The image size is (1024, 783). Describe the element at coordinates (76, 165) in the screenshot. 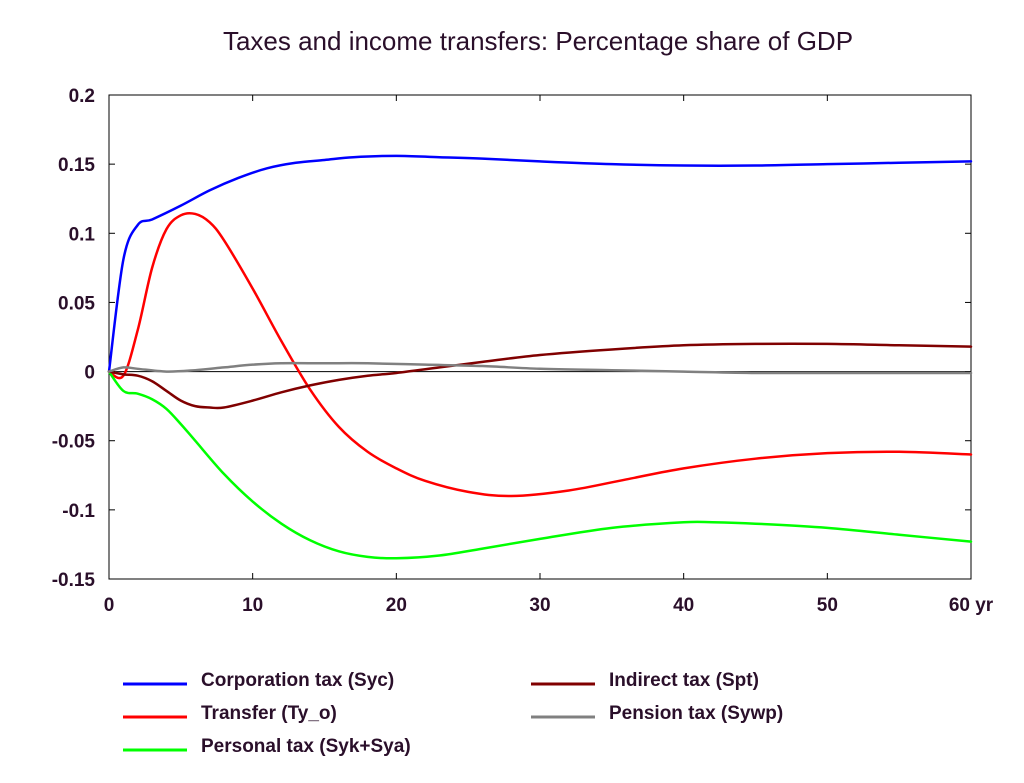

I see `y-tick-label: 0.15` at that location.